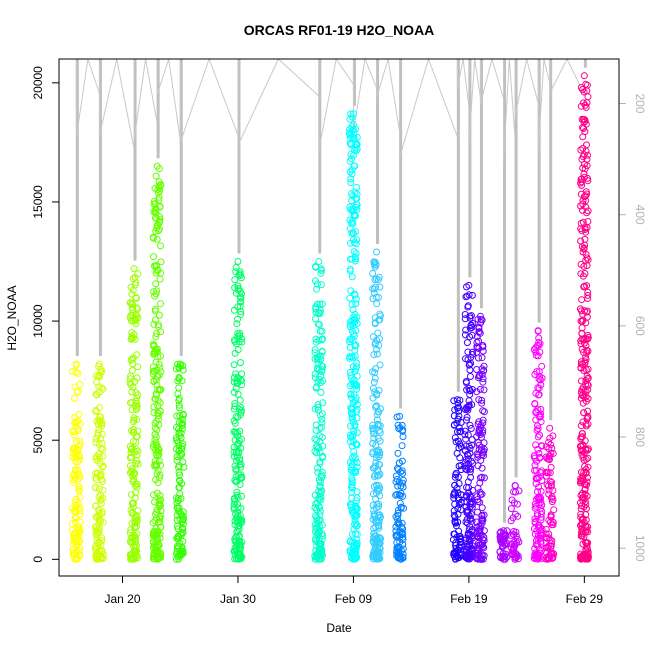 The width and height of the screenshot is (650, 650). I want to click on x-tick-label: Jan 20, so click(122, 599).